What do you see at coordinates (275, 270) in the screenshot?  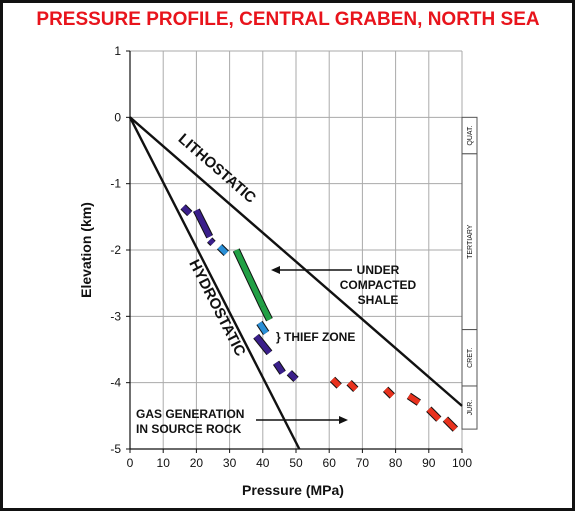 I see `under-compacted-arrow-head` at bounding box center [275, 270].